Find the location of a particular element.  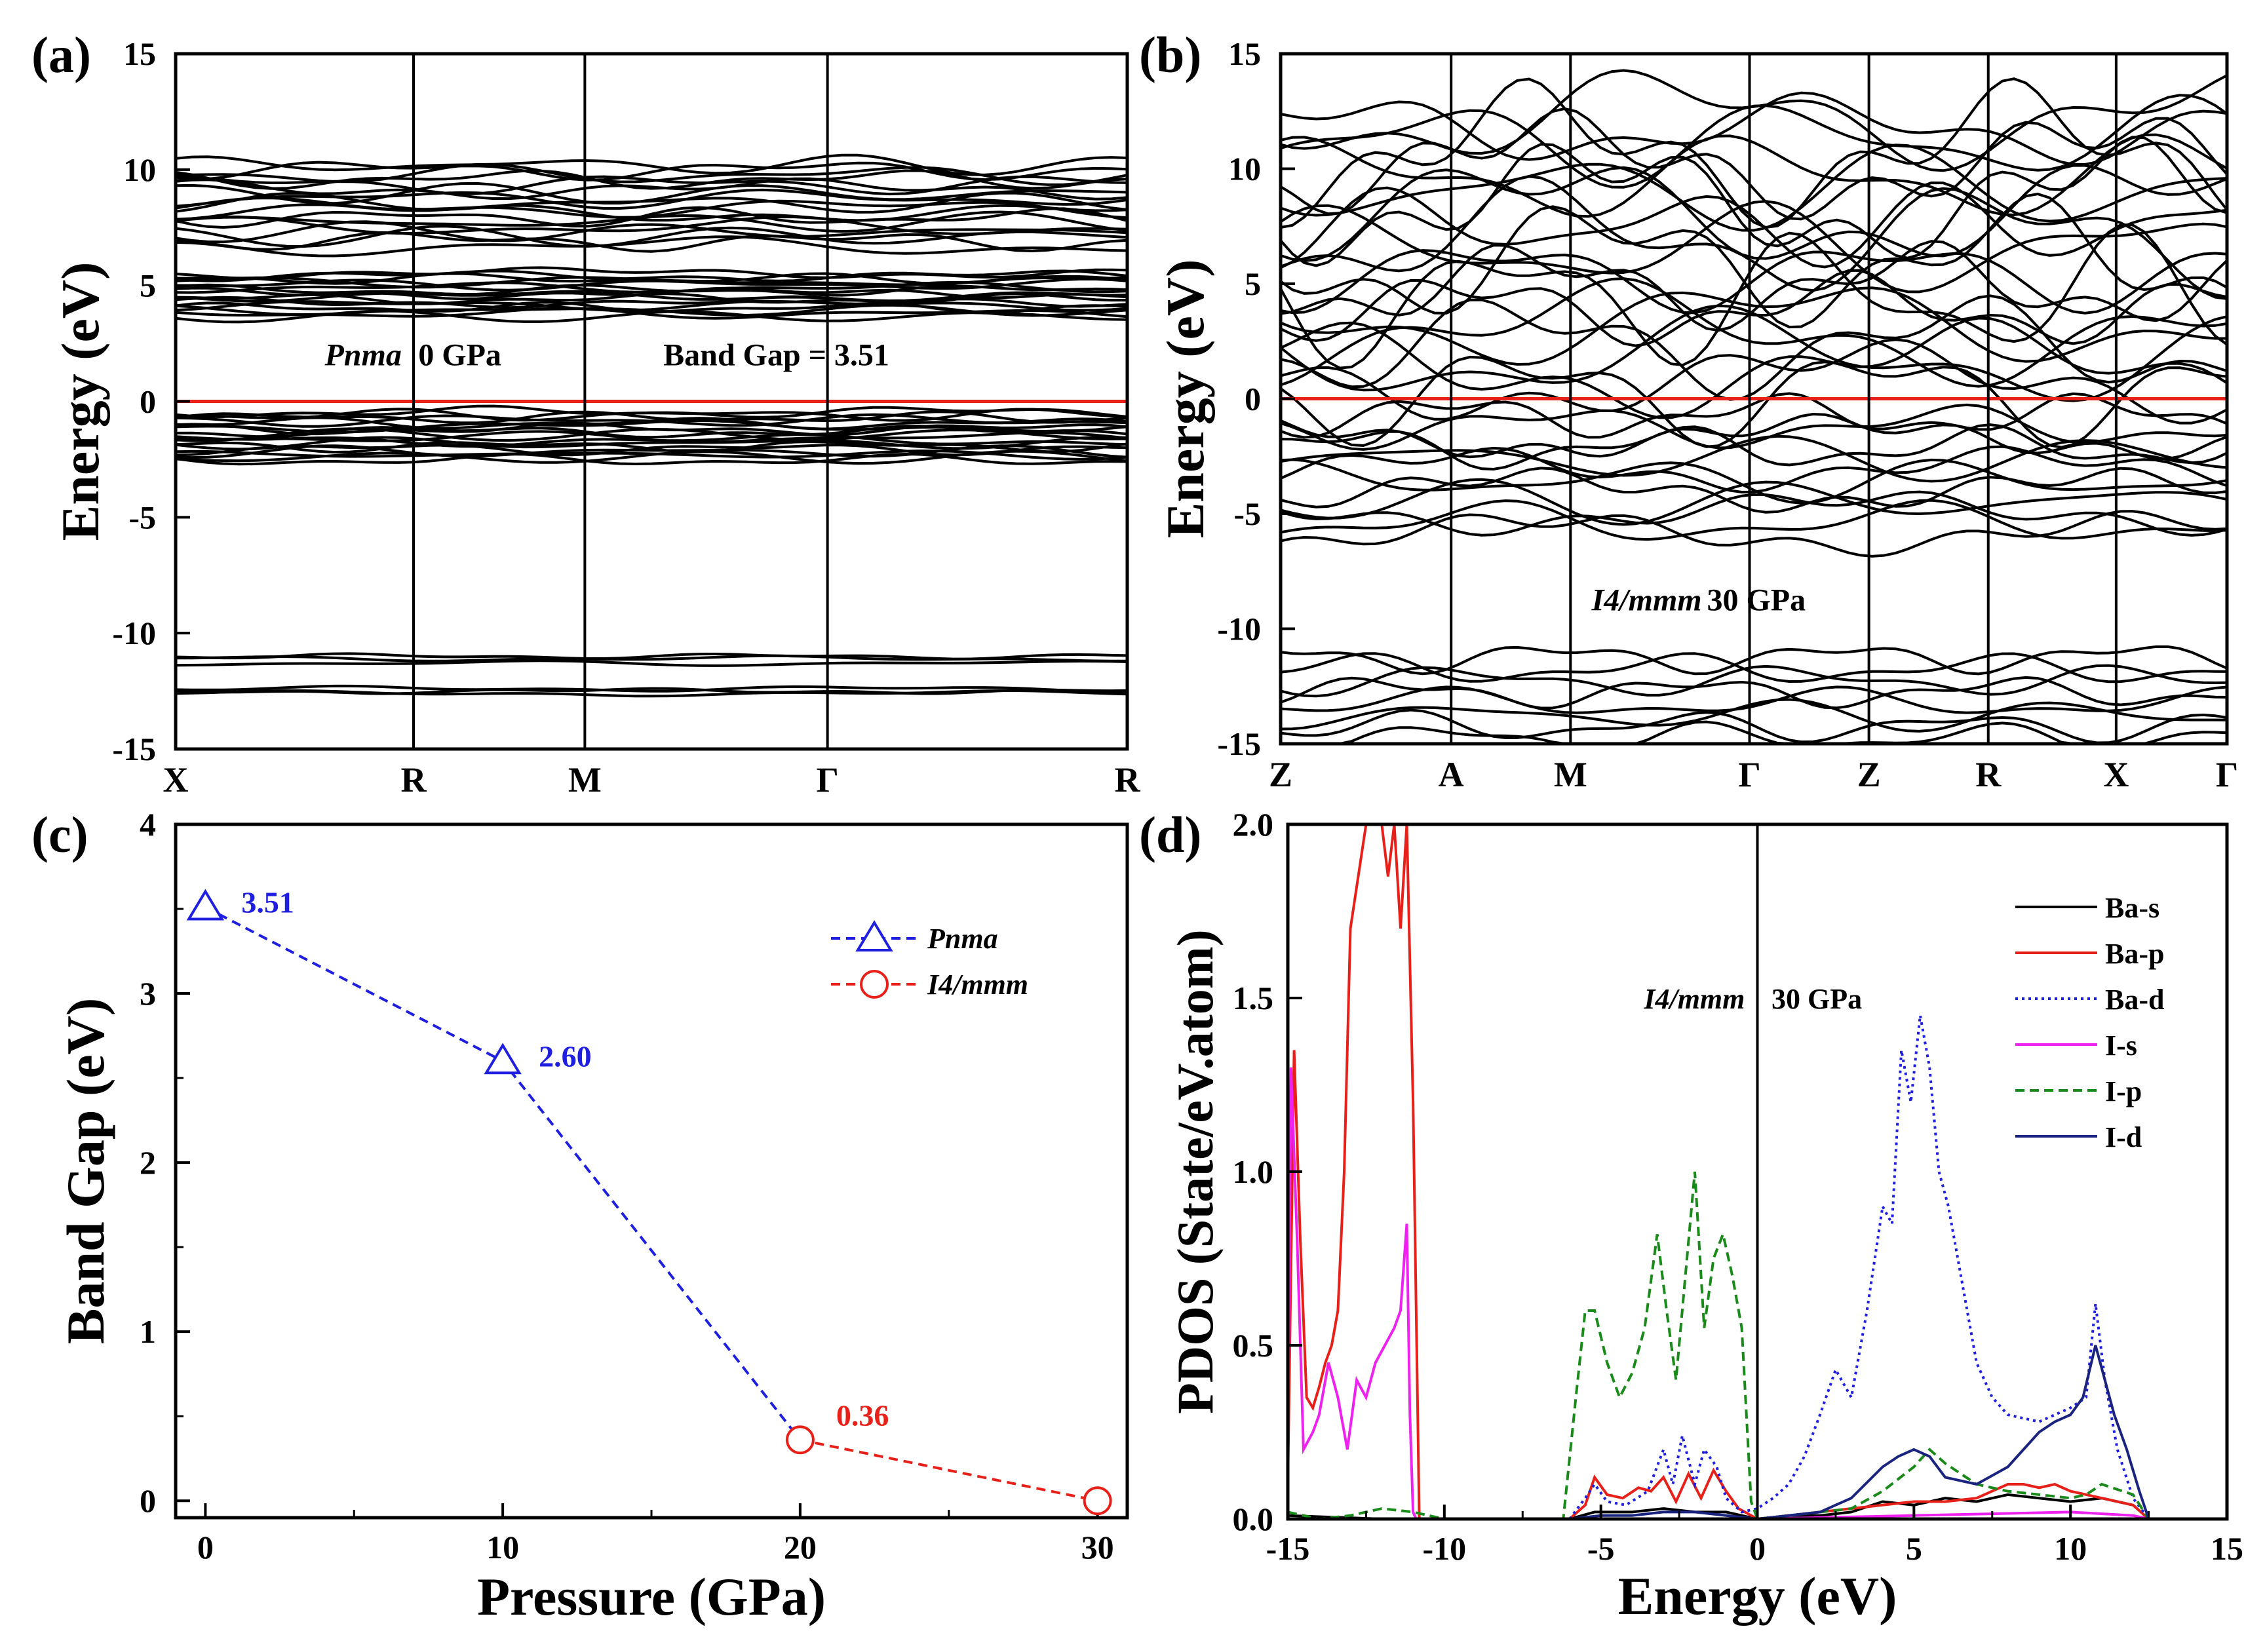

panel-b-pressure-label: 30 GPa is located at coordinates (1757, 600).